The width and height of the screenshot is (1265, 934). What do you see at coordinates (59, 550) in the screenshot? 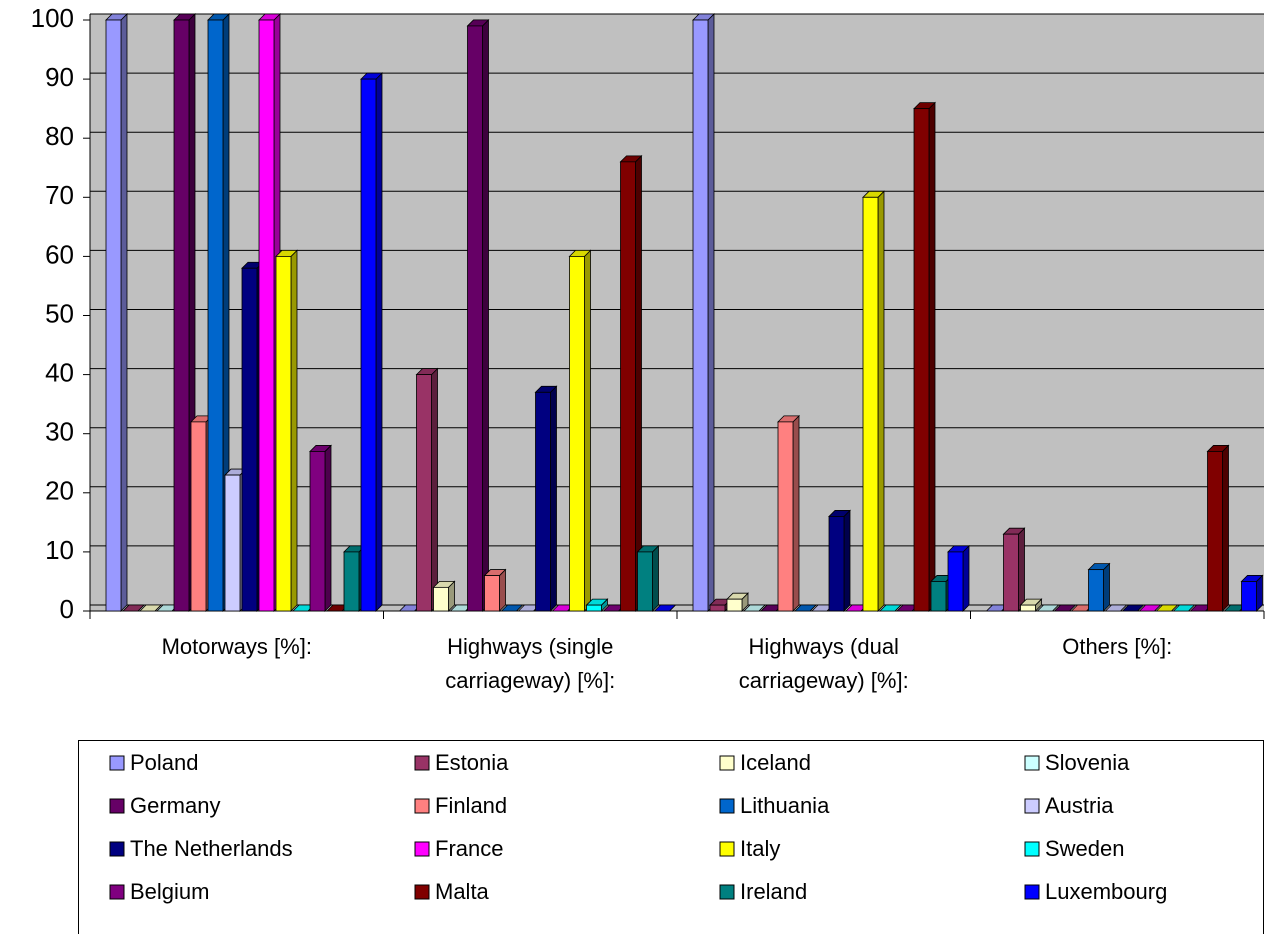
I see `y-tick-label: 10` at bounding box center [59, 550].